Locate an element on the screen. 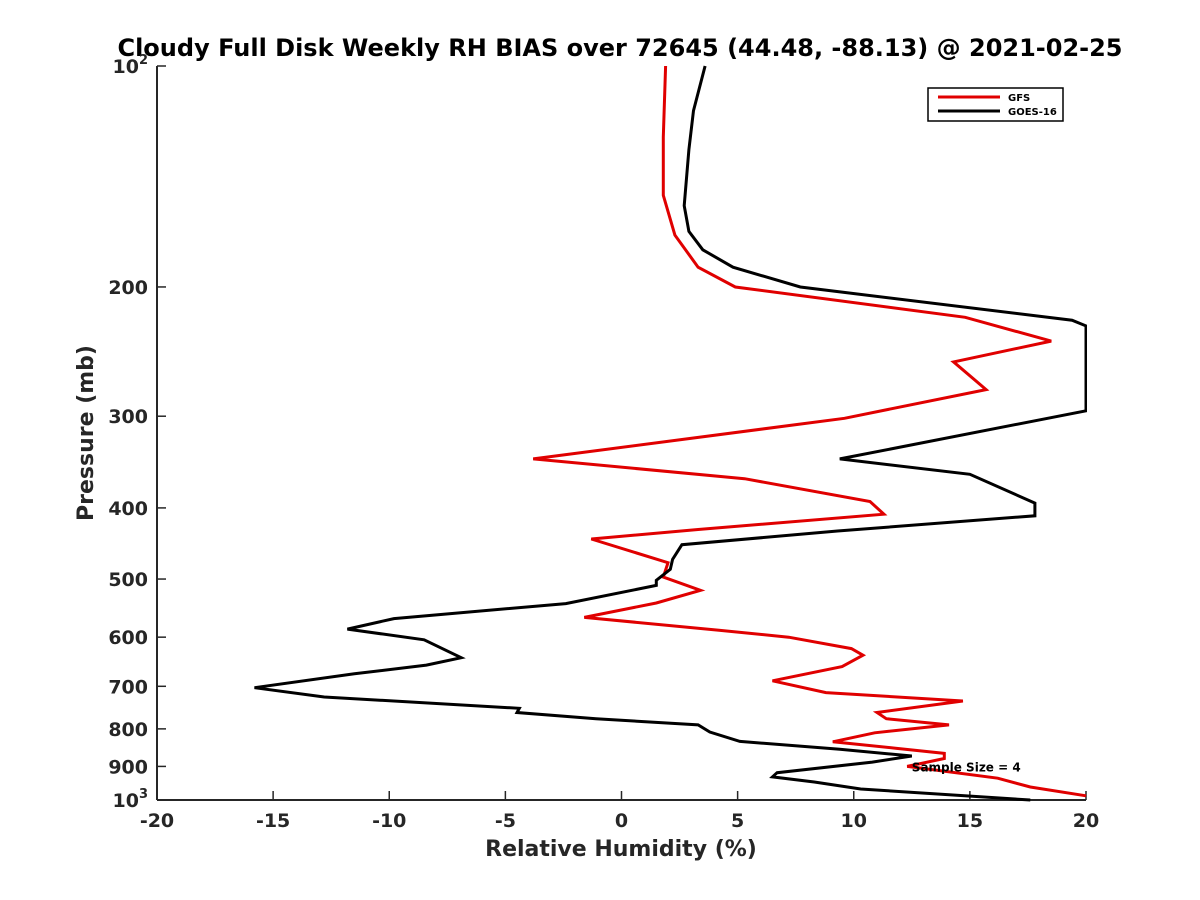 The width and height of the screenshot is (1200, 900). legend: GFS GOES-16 is located at coordinates (995, 104).